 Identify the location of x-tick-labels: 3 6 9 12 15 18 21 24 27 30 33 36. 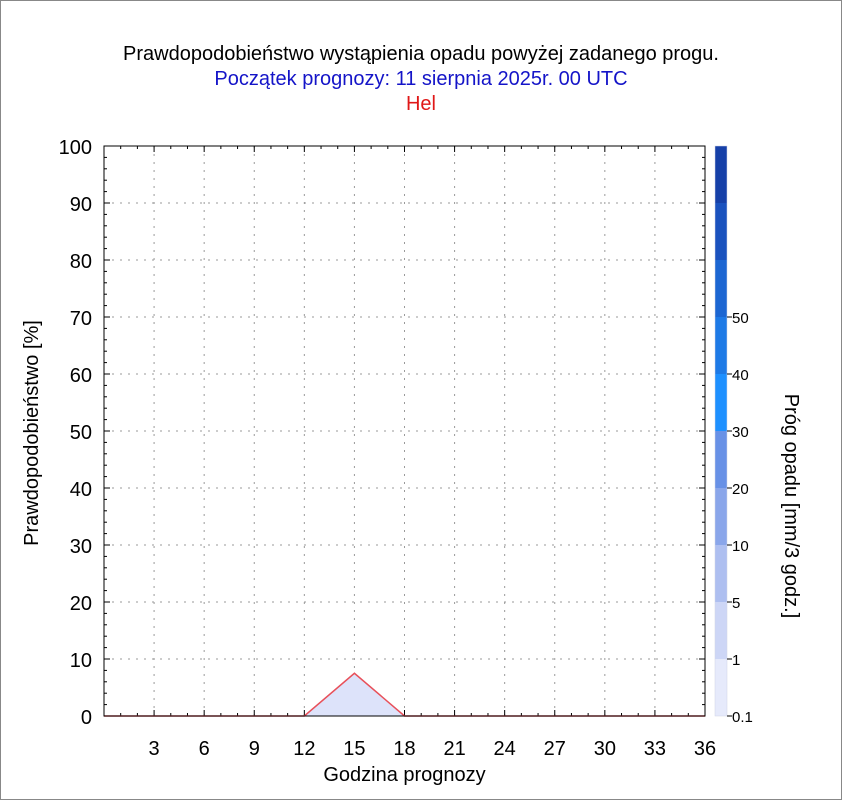
(433, 749).